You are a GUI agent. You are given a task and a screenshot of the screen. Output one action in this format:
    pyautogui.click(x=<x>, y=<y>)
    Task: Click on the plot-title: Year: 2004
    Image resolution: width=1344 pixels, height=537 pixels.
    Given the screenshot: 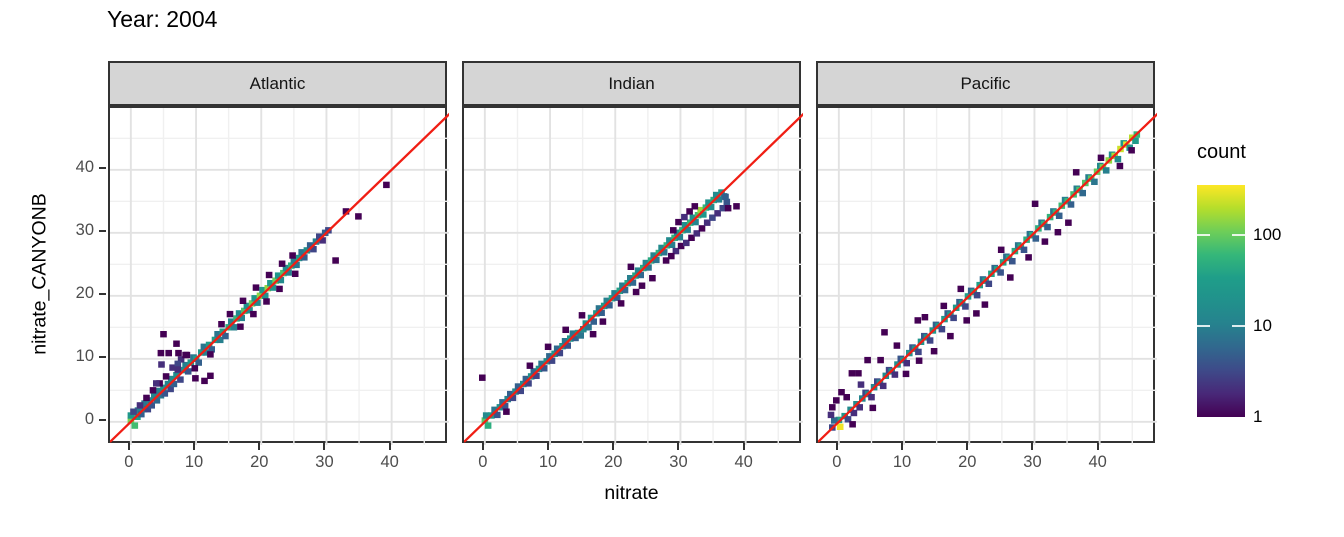 What is the action you would take?
    pyautogui.click(x=162, y=19)
    